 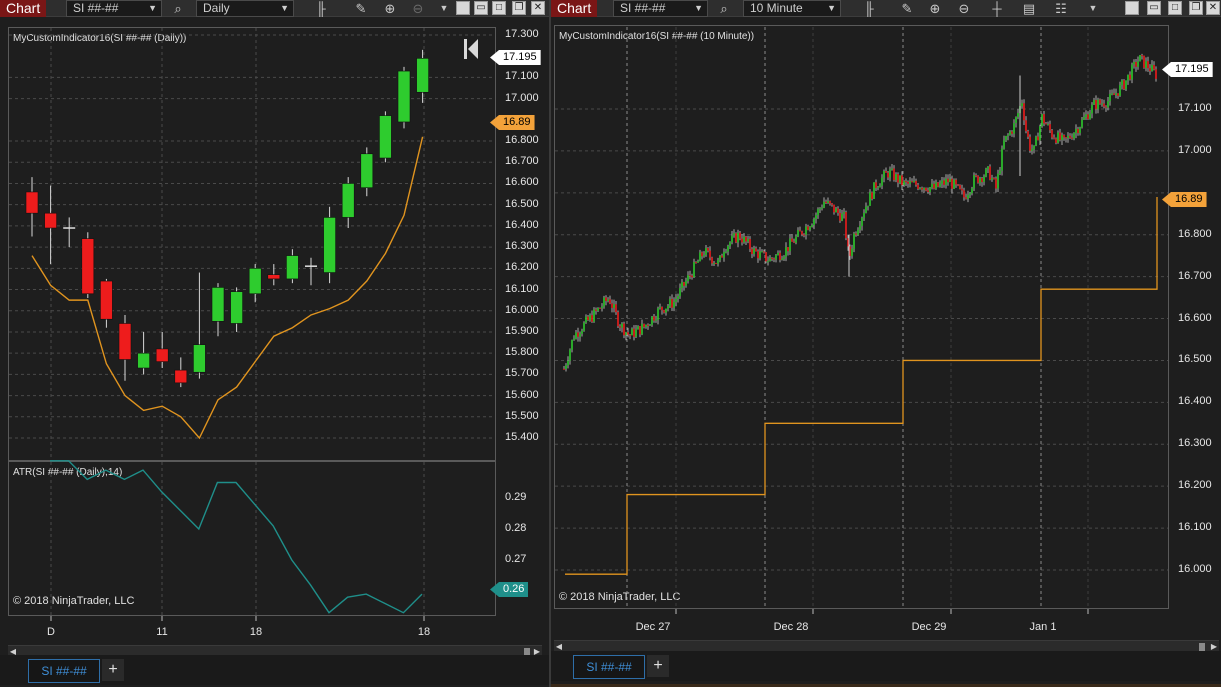 I want to click on crosshair-icon: ┼, so click(x=997, y=8).